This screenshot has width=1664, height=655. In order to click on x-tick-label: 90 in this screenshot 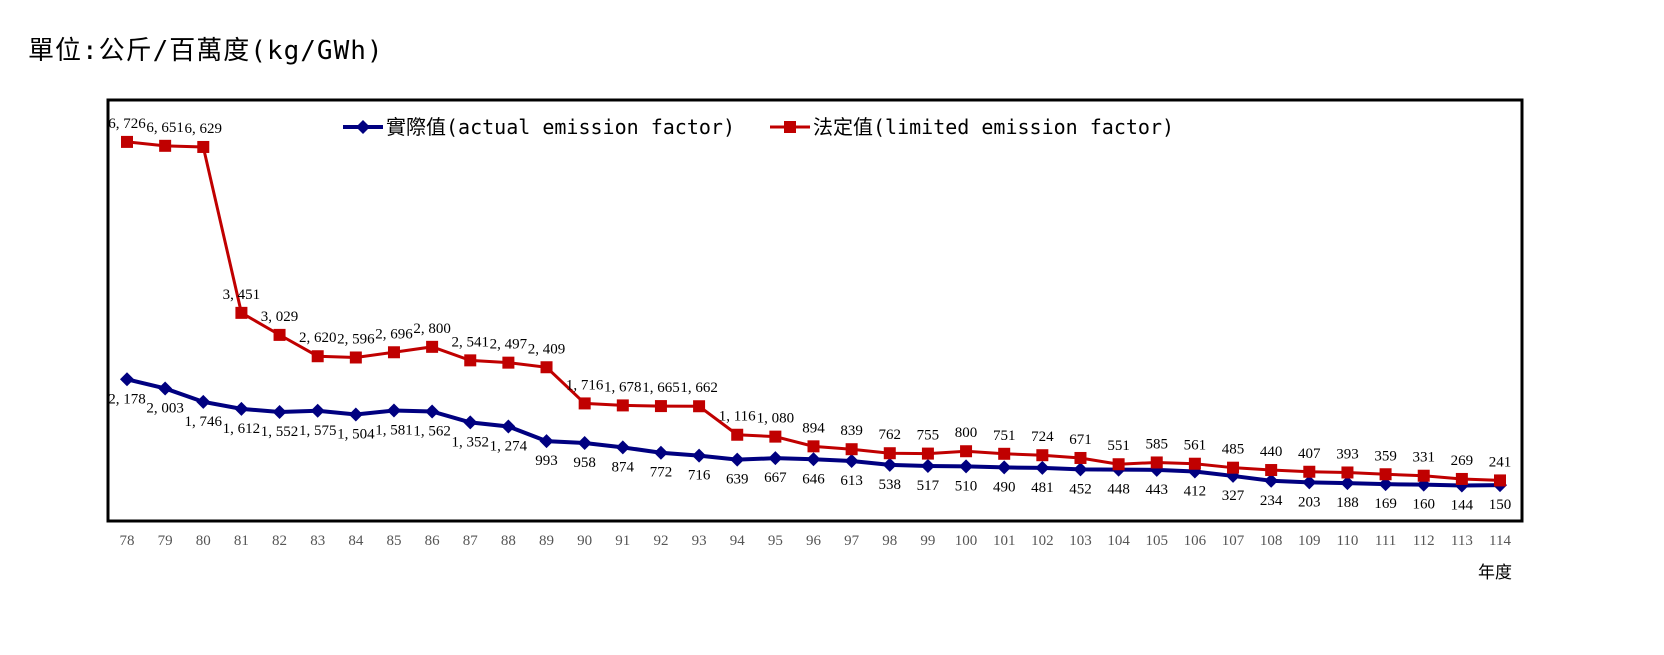, I will do `click(584, 541)`.